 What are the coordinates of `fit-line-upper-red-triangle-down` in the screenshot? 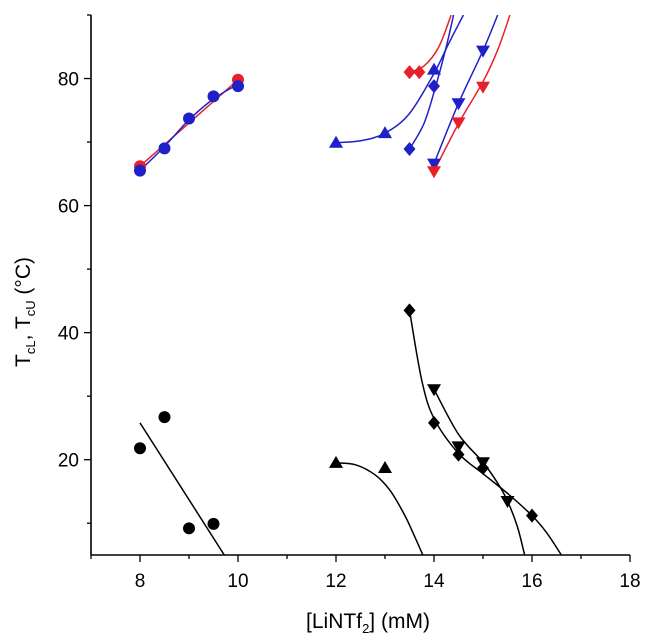 It's located at (472, 93).